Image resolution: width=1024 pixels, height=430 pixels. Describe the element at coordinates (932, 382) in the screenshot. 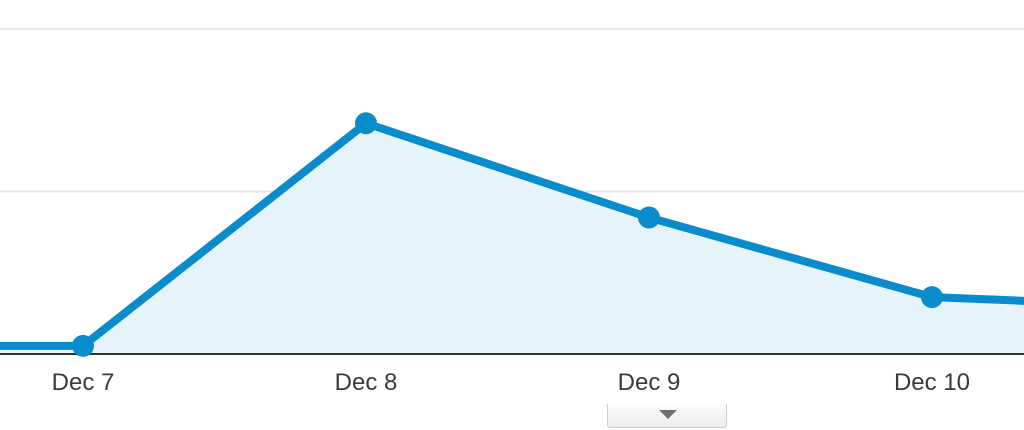

I see `x-tick-label: Dec 10` at that location.